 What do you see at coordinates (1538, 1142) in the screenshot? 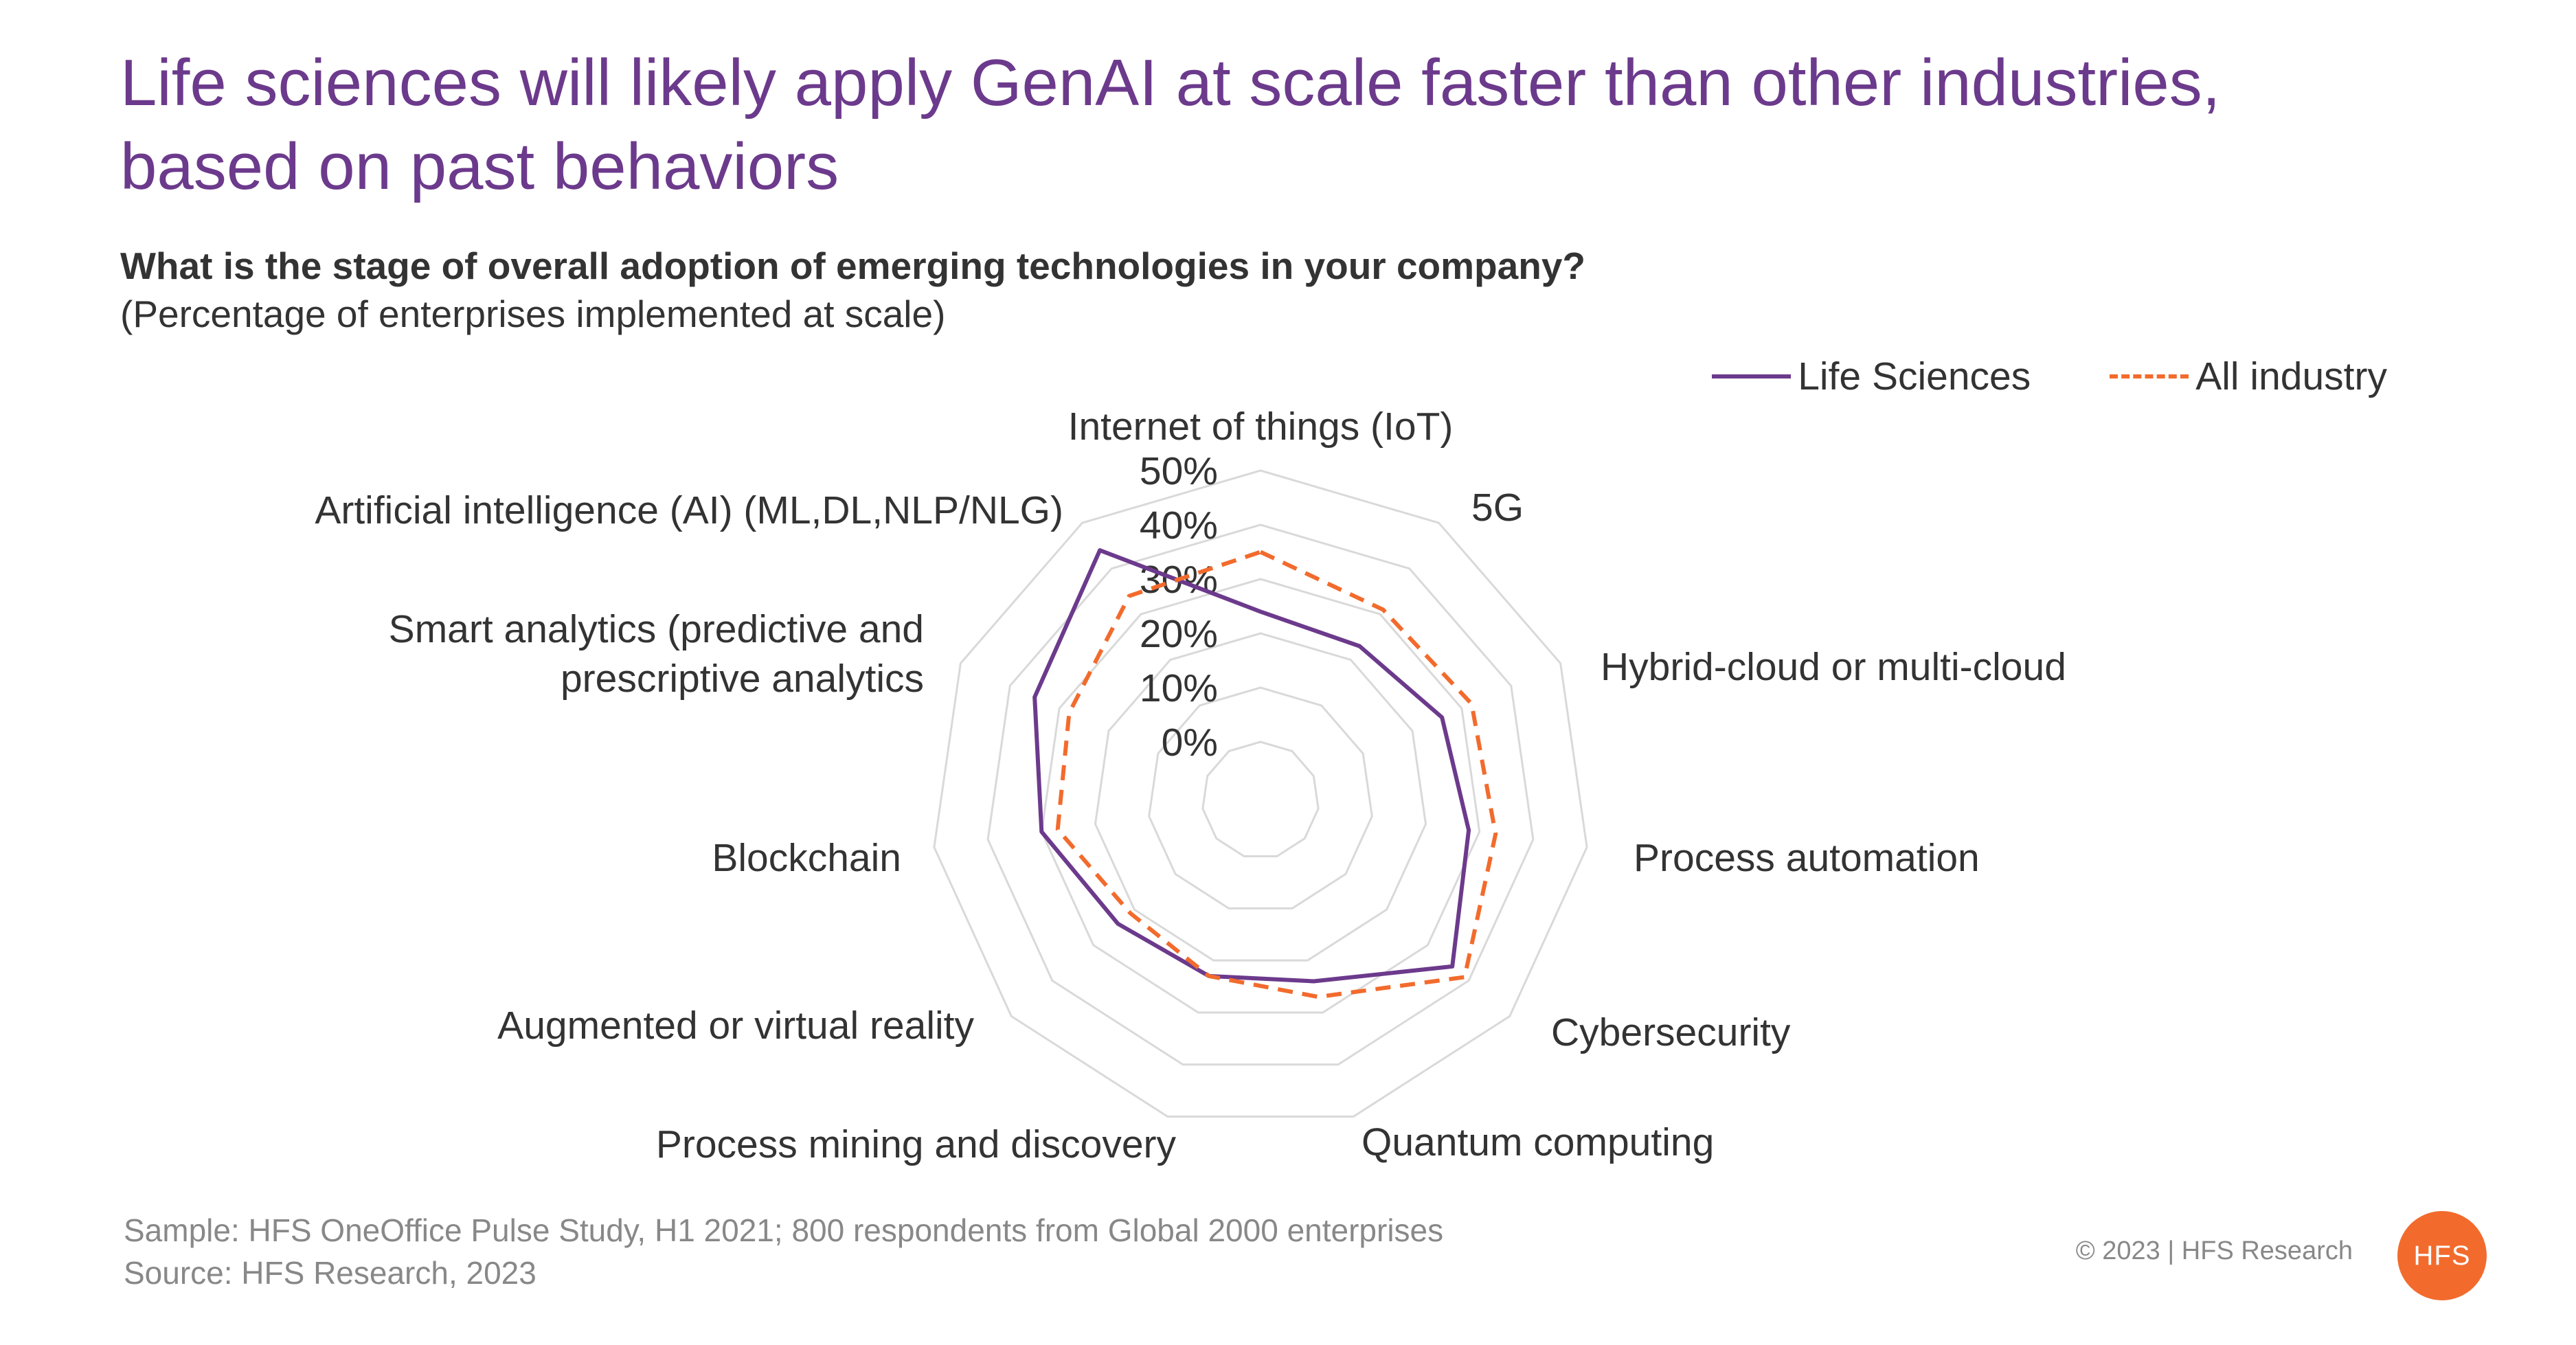
I see `axis-label: Quantum computing` at bounding box center [1538, 1142].